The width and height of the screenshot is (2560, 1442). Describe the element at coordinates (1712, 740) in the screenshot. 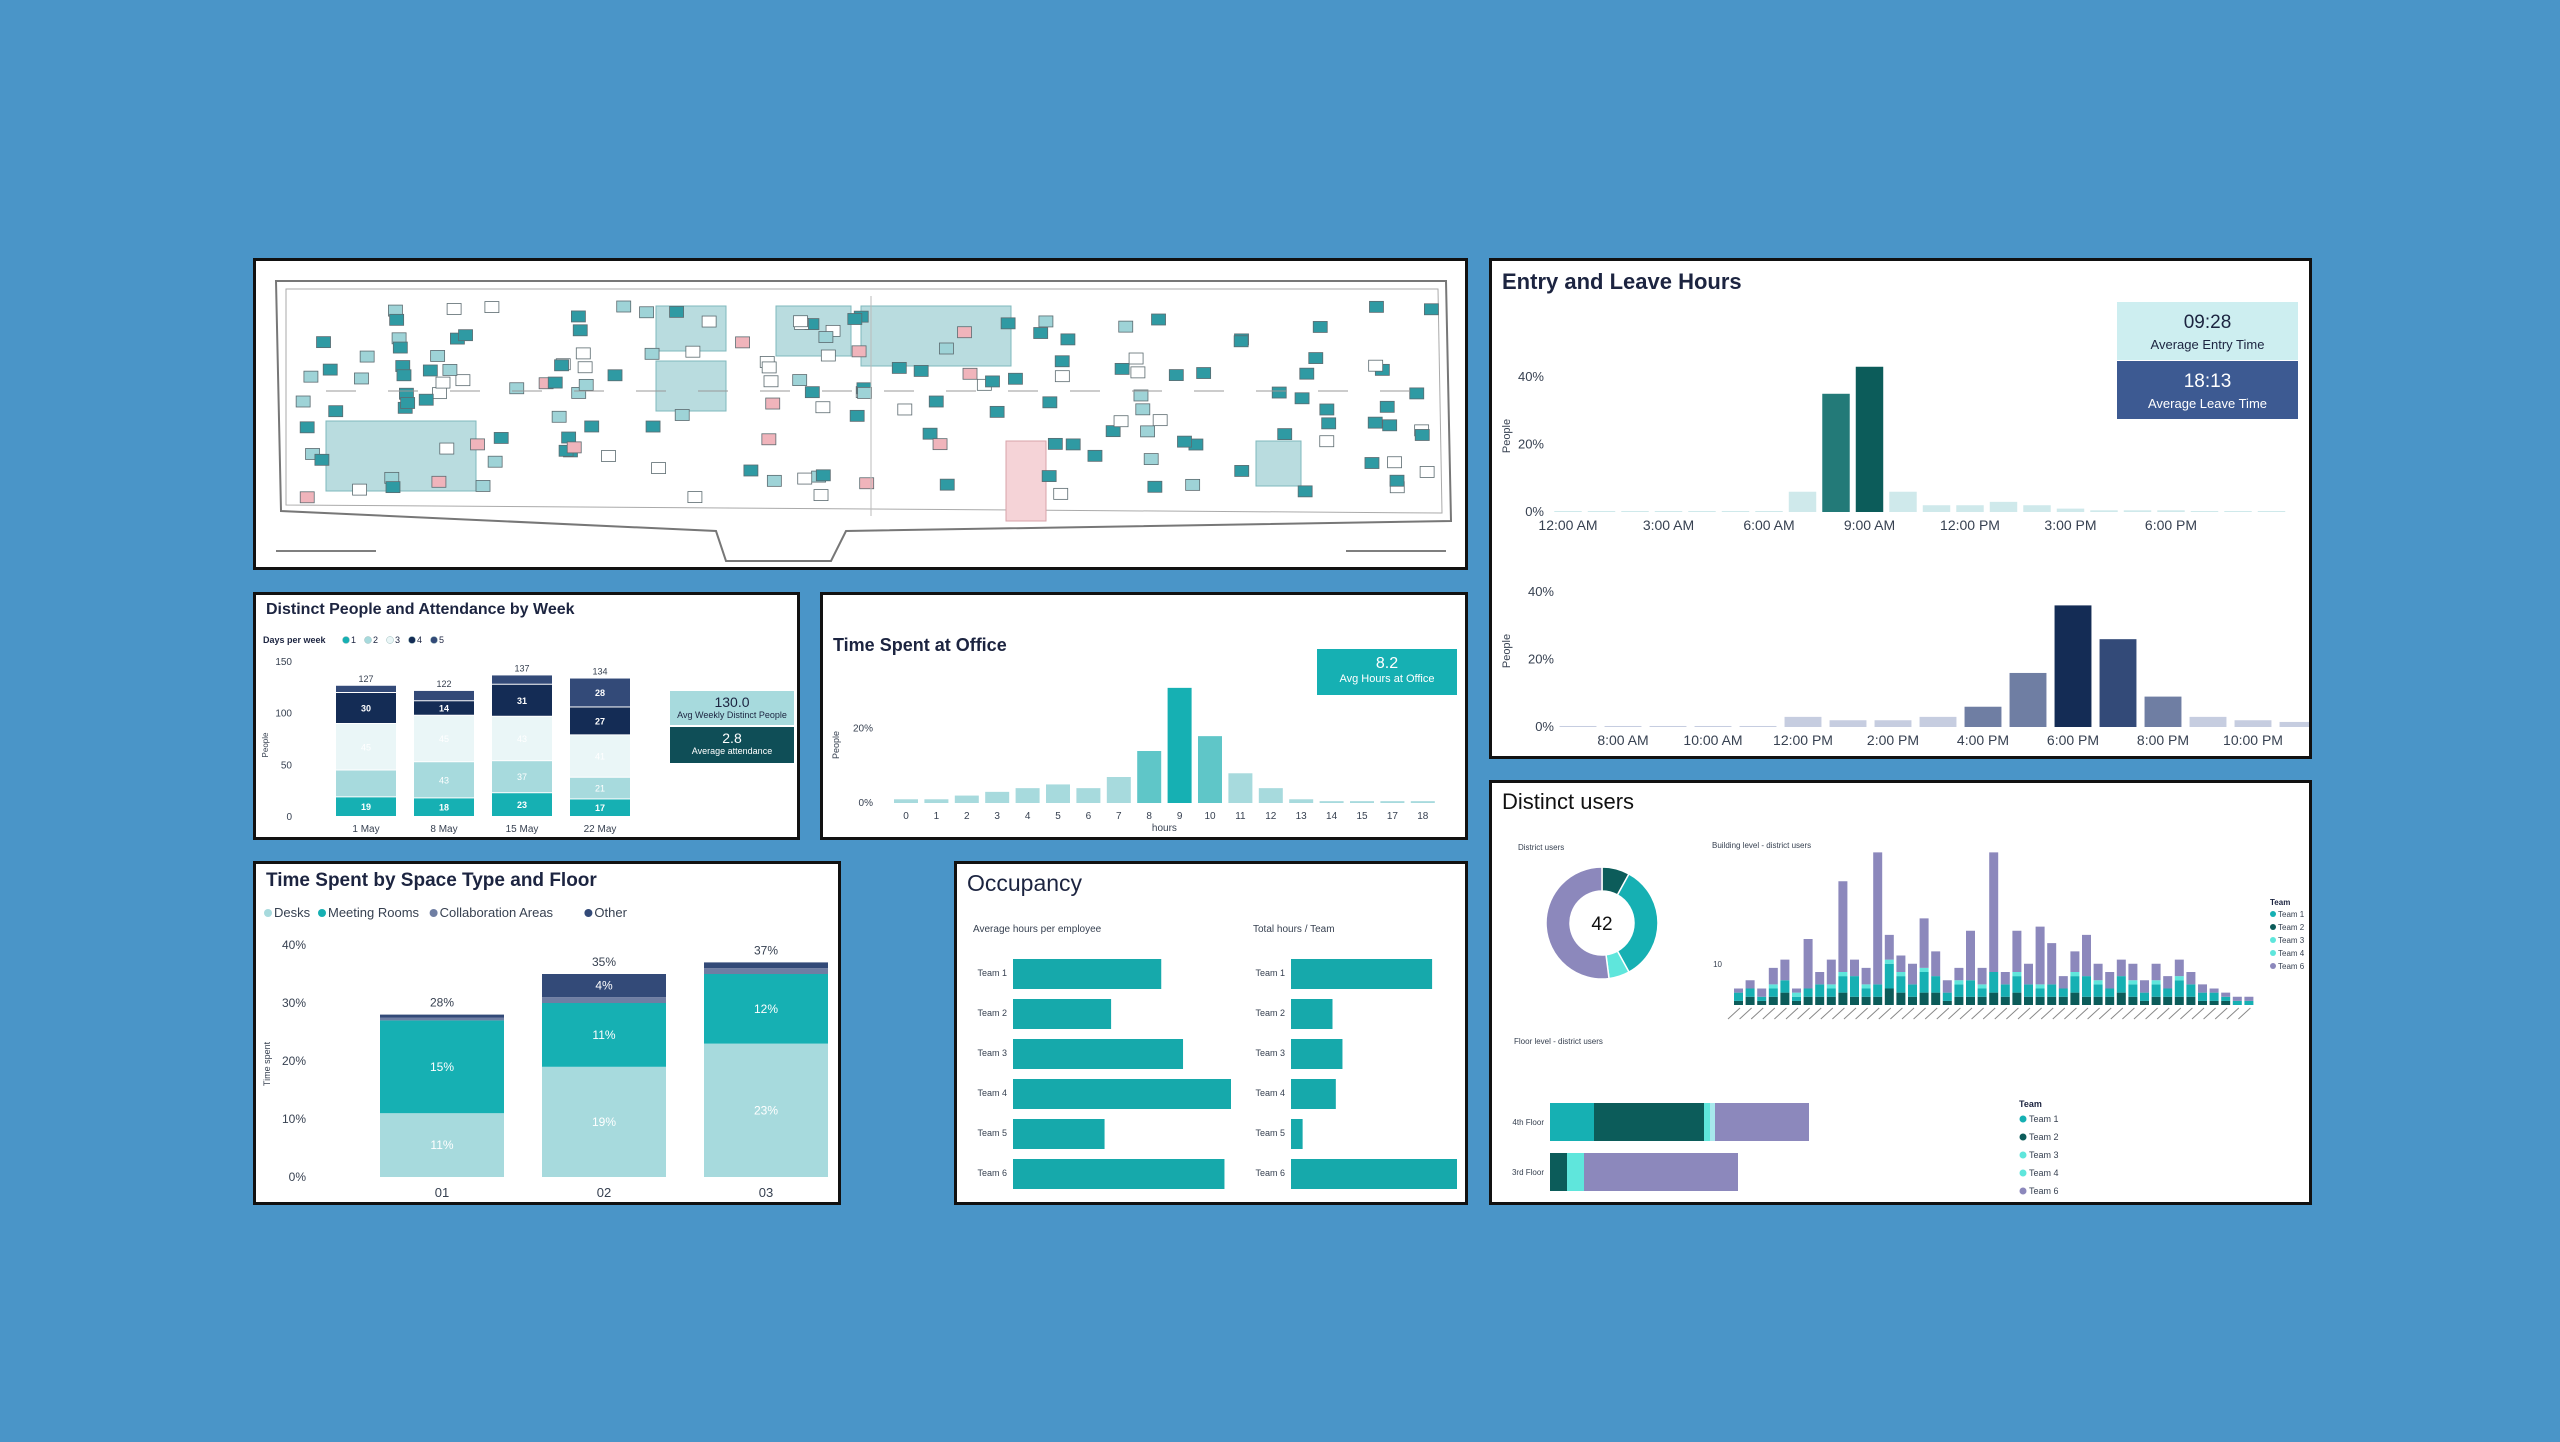

I see `x-tick-label: 10:00 AM` at that location.